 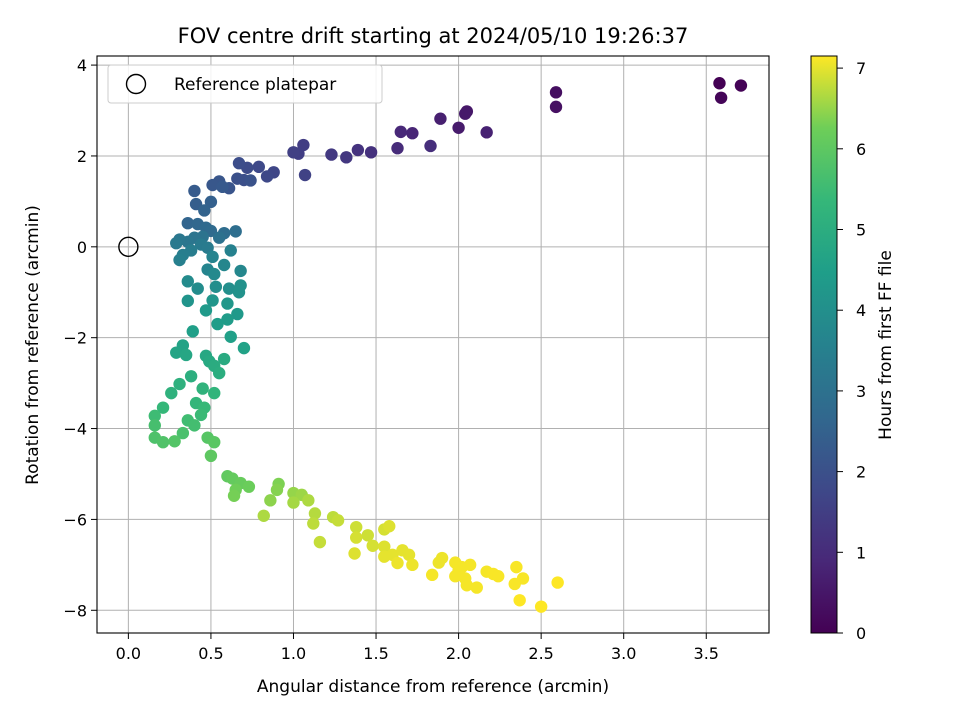 I want to click on y-tick-label: 2, so click(x=82, y=156).